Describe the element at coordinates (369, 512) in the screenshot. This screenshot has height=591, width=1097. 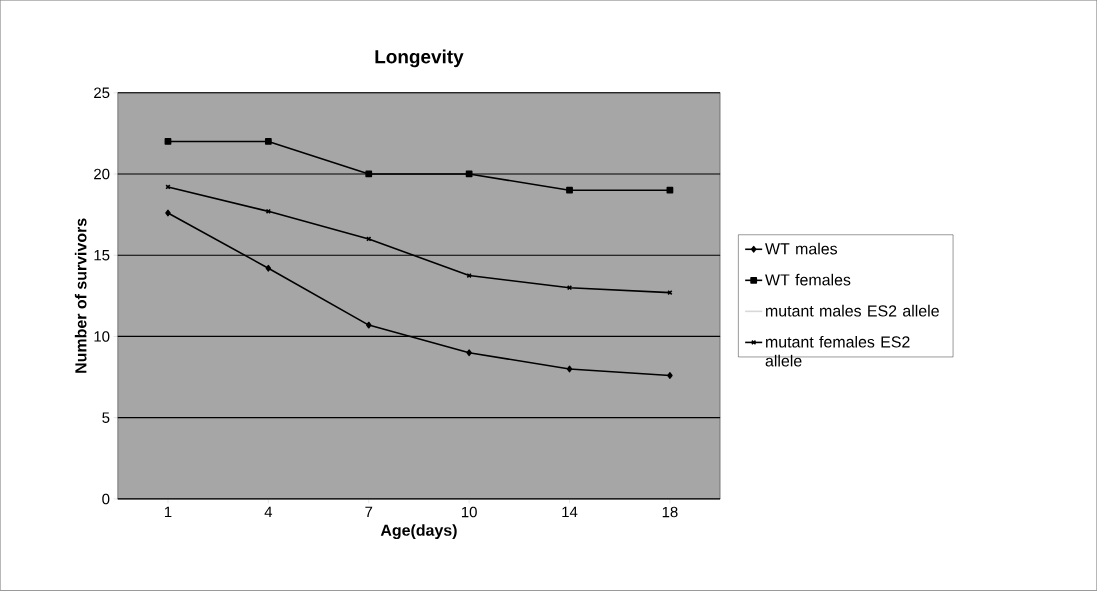
I see `x-tick-label: 7` at that location.